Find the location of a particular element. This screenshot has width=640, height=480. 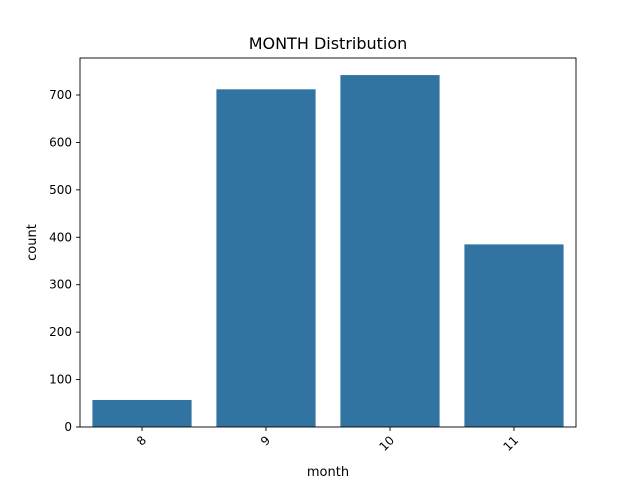

y-tick-label-400: 400 is located at coordinates (60, 237).